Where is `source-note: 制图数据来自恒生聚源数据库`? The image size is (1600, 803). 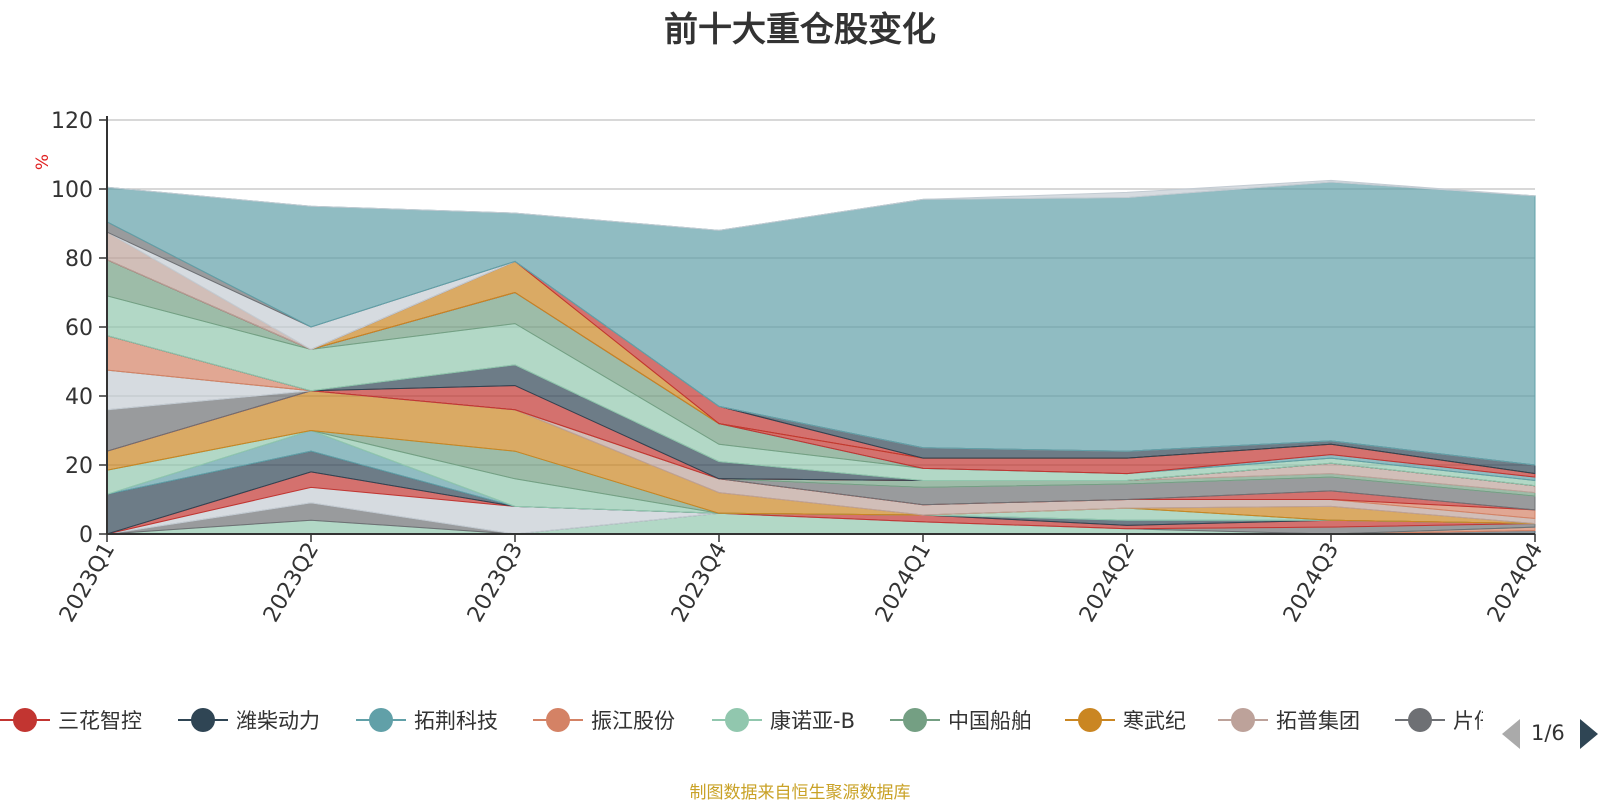
source-note: 制图数据来自恒生聚源数据库 is located at coordinates (800, 793).